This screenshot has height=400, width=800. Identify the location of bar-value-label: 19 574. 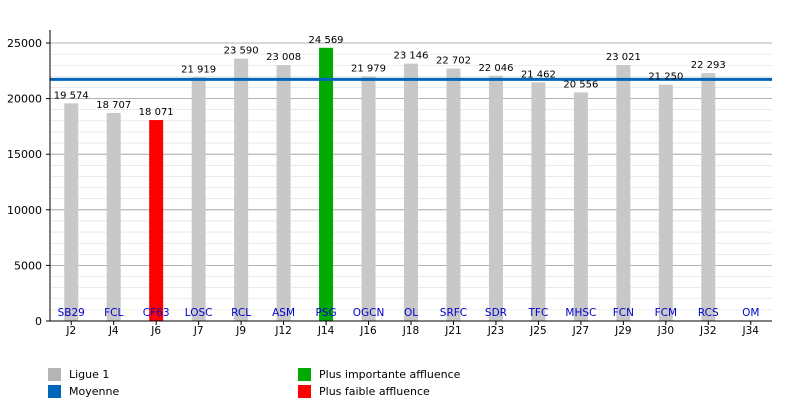
(71, 95).